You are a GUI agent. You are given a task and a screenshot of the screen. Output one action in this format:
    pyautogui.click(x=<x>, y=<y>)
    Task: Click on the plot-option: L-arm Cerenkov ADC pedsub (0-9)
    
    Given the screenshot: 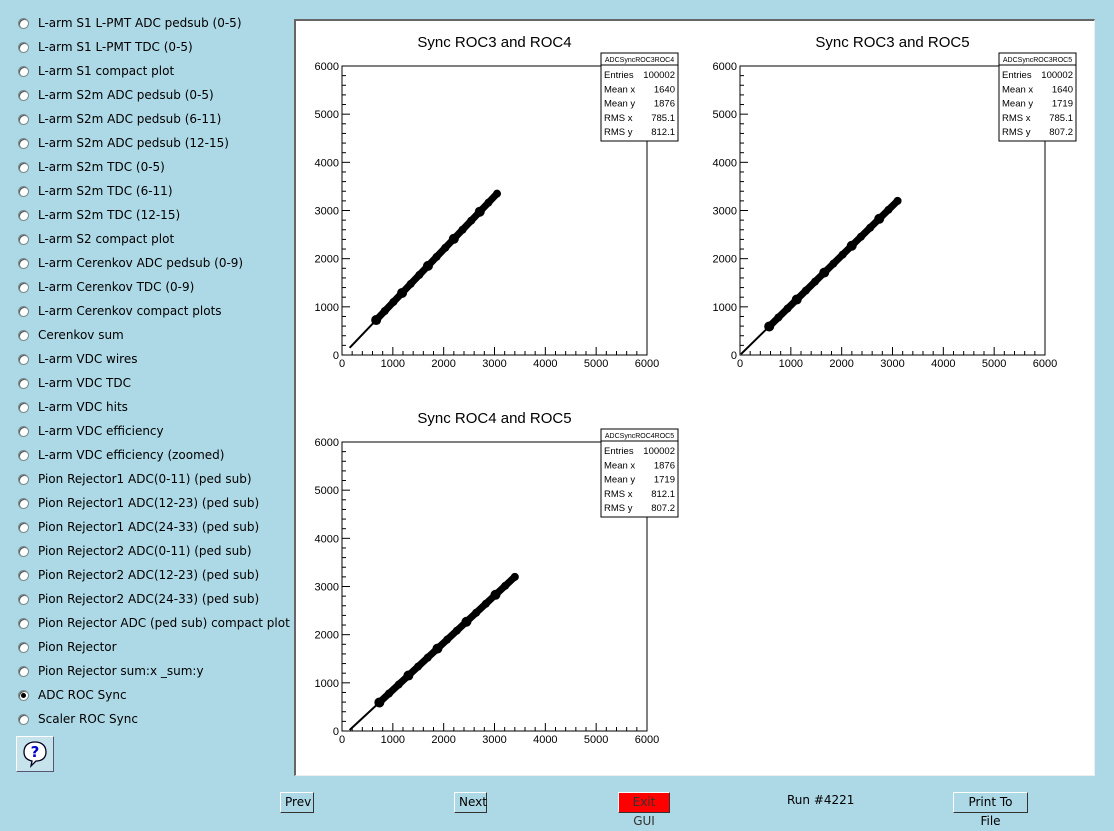 What is the action you would take?
    pyautogui.click(x=153, y=263)
    